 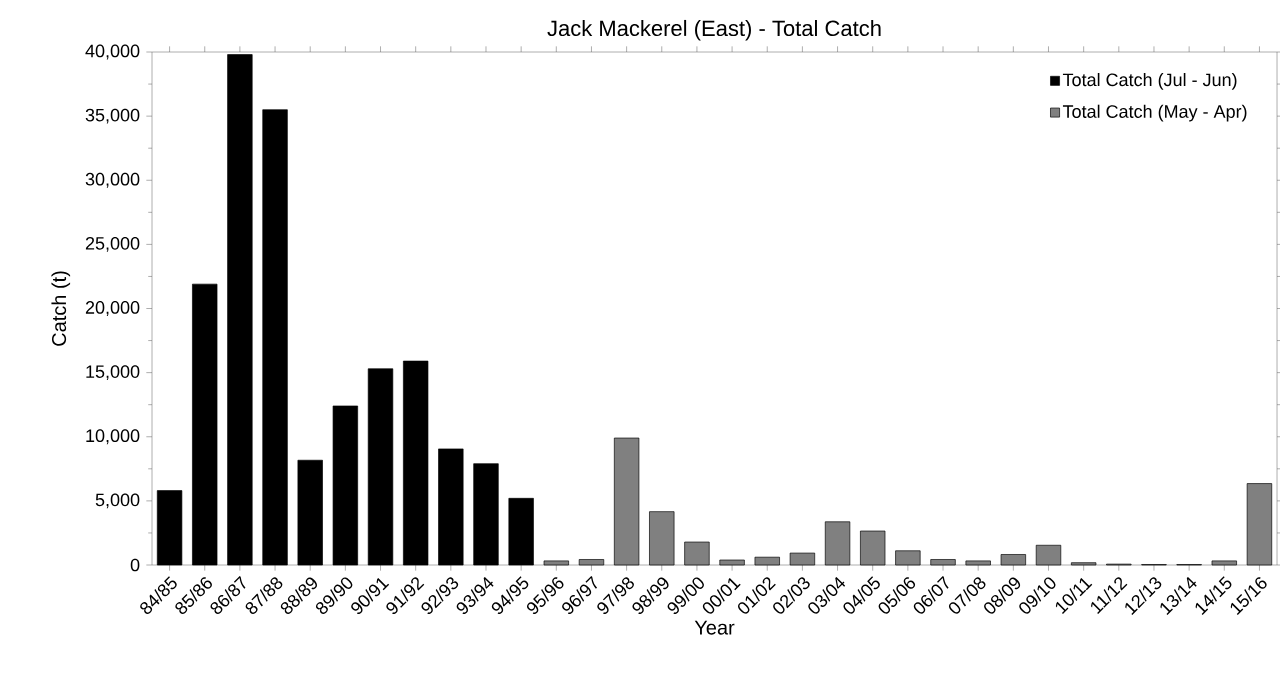 What do you see at coordinates (1154, 113) in the screenshot?
I see `legend-label: Total Catch (May - Apr)` at bounding box center [1154, 113].